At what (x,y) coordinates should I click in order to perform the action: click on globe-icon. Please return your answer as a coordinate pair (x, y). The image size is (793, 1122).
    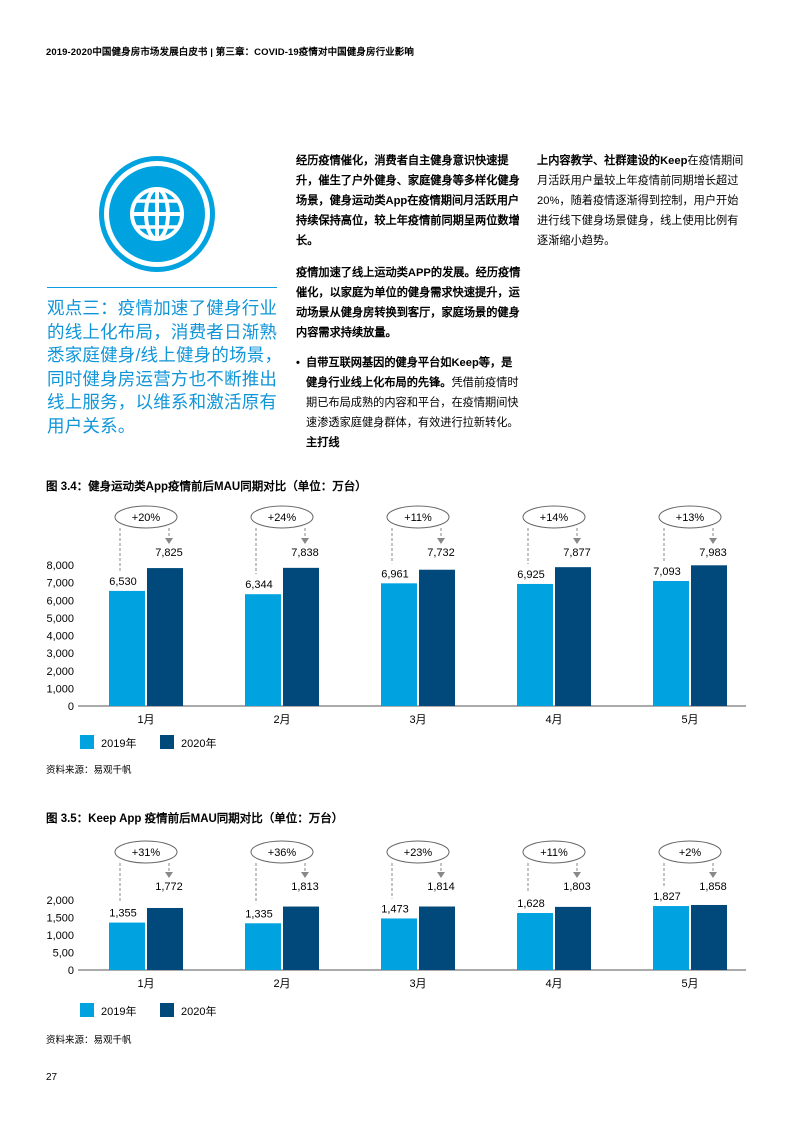
    Looking at the image, I should click on (157, 214).